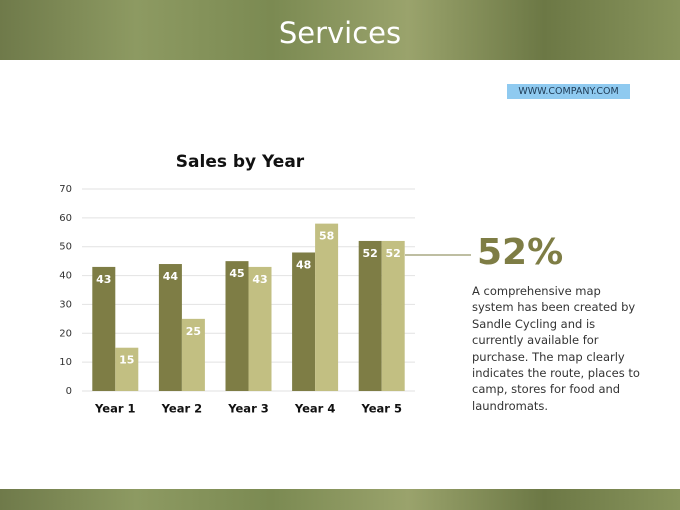  What do you see at coordinates (340, 33) in the screenshot?
I see `slide-title: Services` at bounding box center [340, 33].